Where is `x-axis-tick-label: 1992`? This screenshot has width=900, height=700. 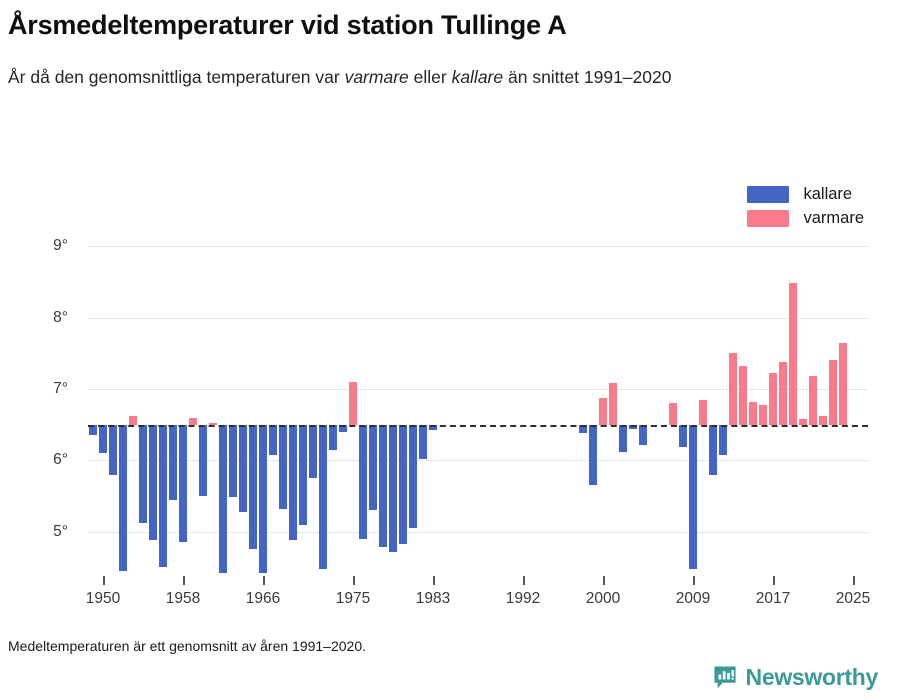
x-axis-tick-label: 1992 is located at coordinates (523, 598).